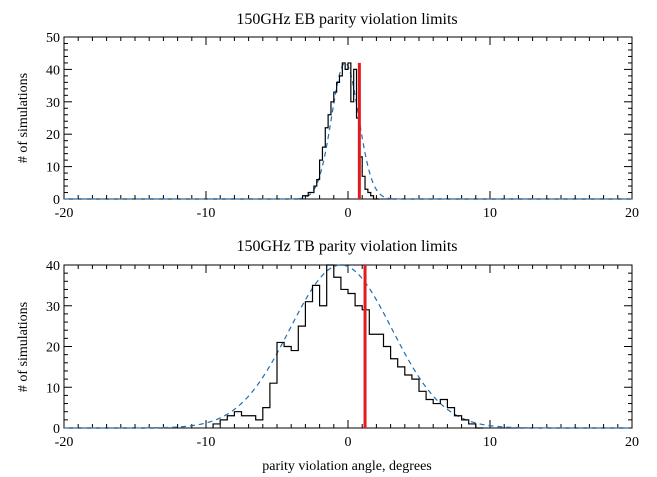  What do you see at coordinates (53, 135) in the screenshot?
I see `eb-y-tick-label: 20` at bounding box center [53, 135].